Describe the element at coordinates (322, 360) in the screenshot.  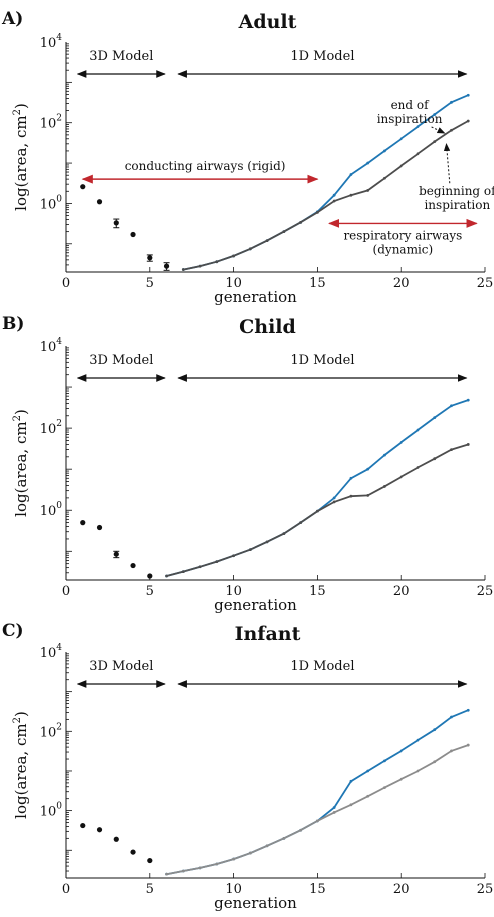
I see `model-range-label: 1D Model` at that location.